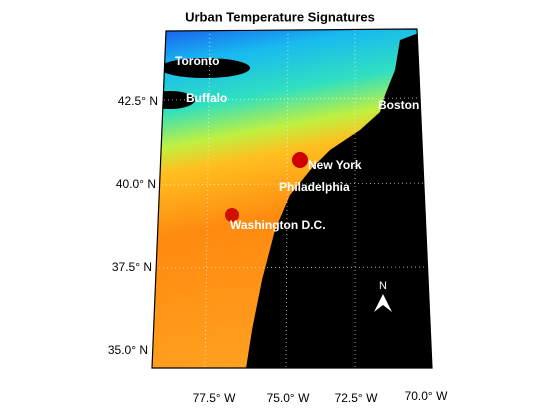  What do you see at coordinates (314, 187) in the screenshot?
I see `city-label: Philadelphia` at bounding box center [314, 187].